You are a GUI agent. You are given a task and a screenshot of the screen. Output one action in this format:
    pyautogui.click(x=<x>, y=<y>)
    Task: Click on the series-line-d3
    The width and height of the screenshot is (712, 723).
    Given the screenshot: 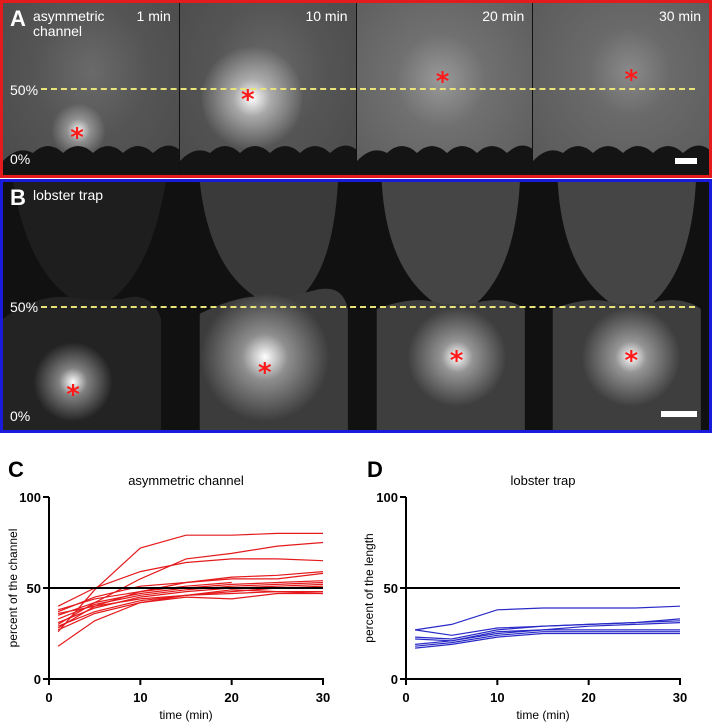 What is the action you would take?
    pyautogui.click(x=548, y=630)
    